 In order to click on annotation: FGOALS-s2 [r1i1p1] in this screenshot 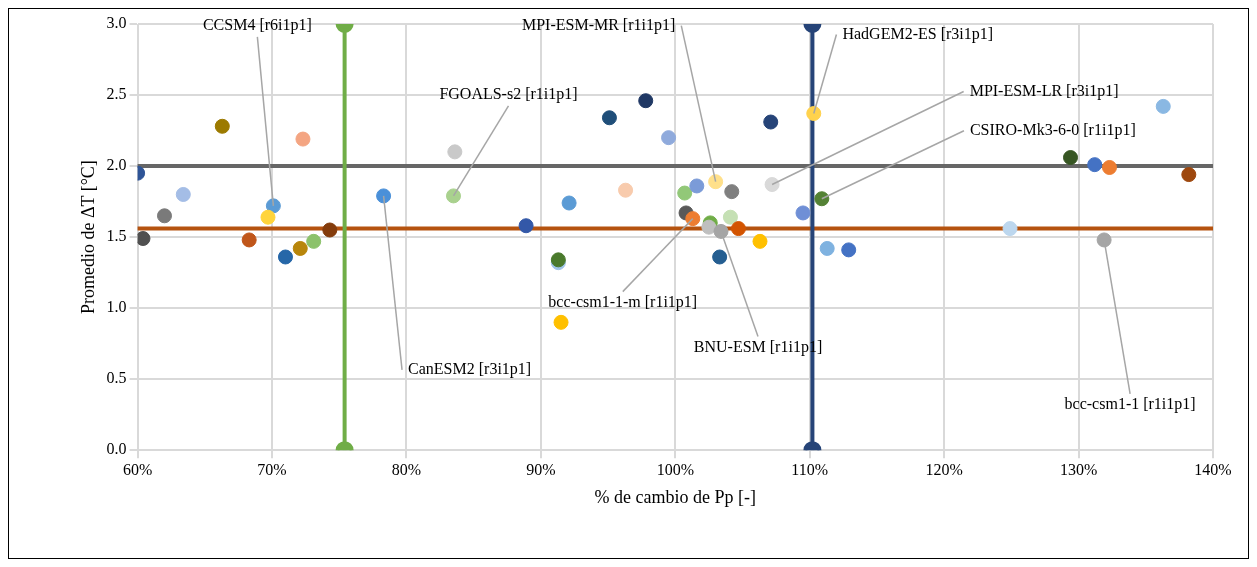, I will do `click(508, 94)`.